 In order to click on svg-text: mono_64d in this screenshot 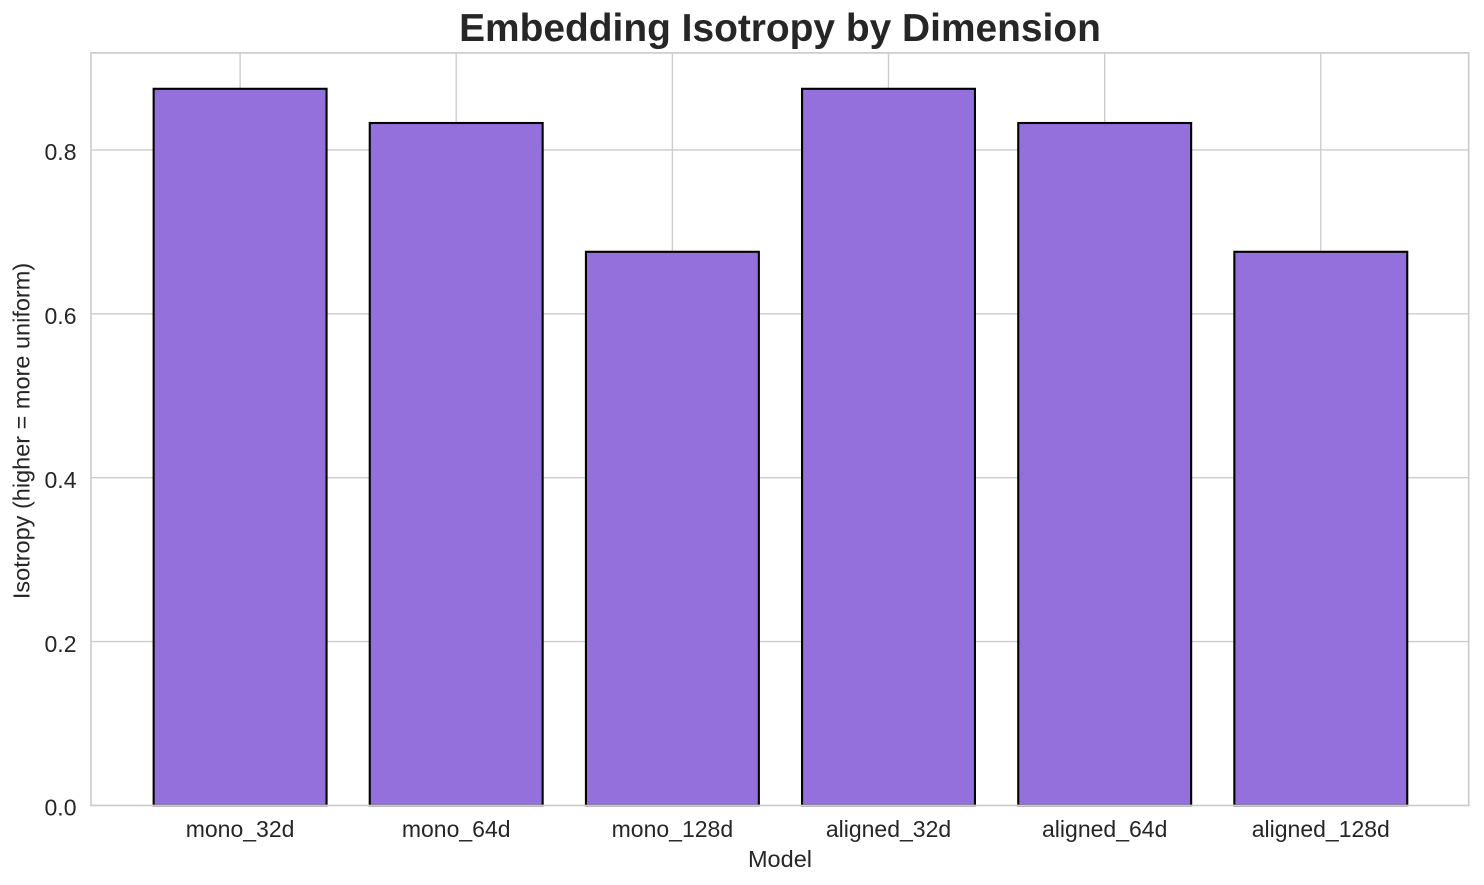, I will do `click(456, 829)`.